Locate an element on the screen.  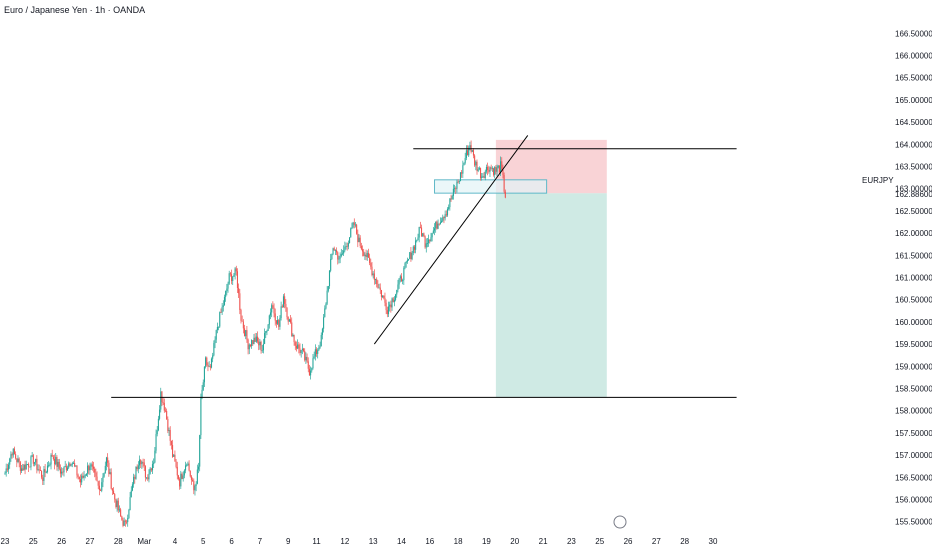
y-tick-label: 162.50000 is located at coordinates (913, 211).